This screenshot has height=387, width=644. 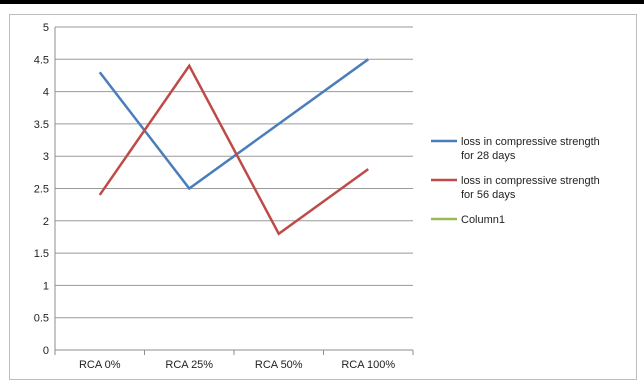 What do you see at coordinates (189, 365) in the screenshot?
I see `x-tick-label: RCA 25%` at bounding box center [189, 365].